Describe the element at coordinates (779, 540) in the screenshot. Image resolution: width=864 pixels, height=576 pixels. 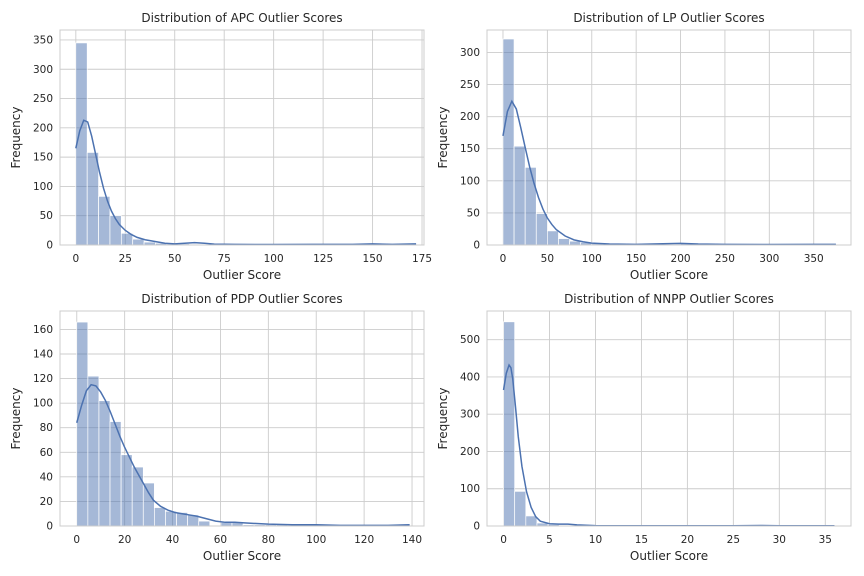
I see `x-tick-label: 30` at that location.